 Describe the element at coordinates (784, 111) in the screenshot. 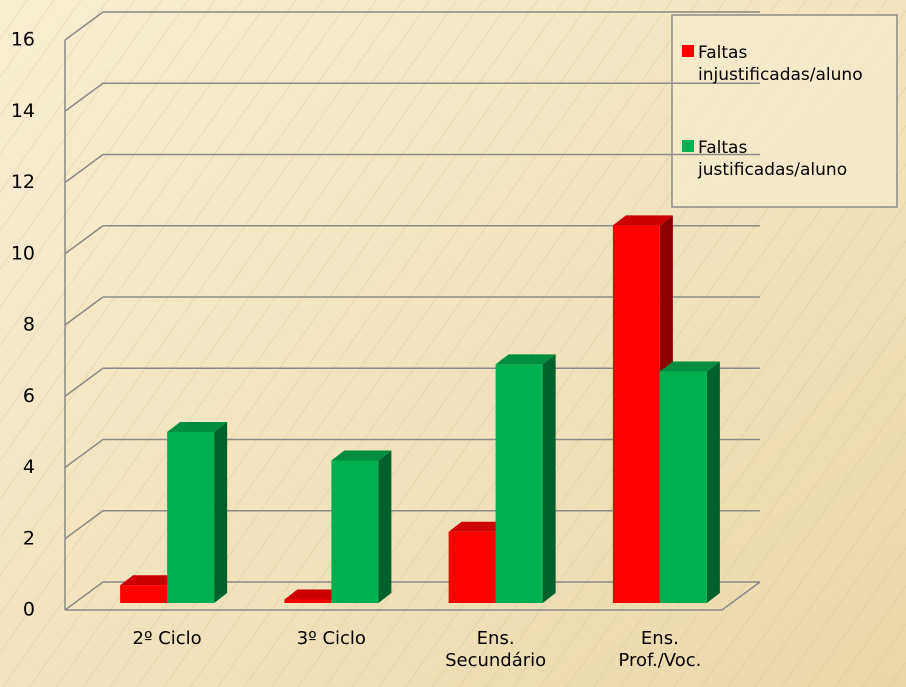

I see `legend-box` at that location.